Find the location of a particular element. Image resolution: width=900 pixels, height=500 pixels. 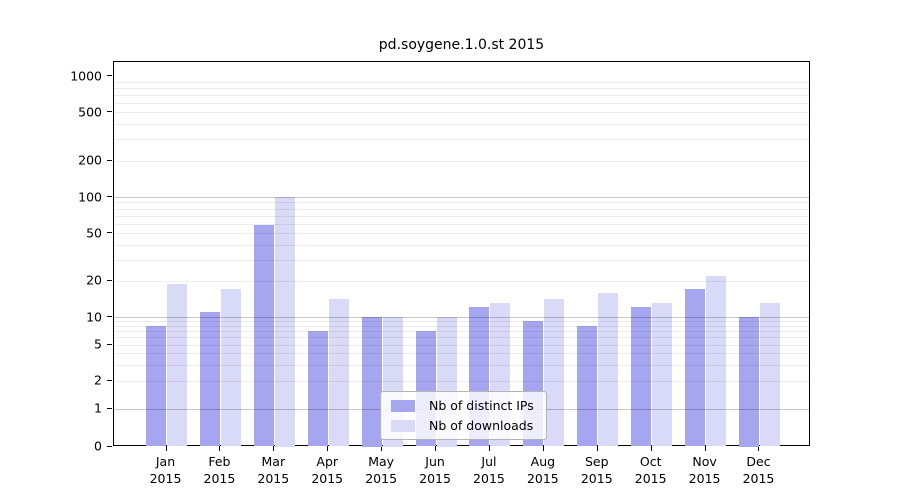

y-tick-label: 20 is located at coordinates (94, 280).